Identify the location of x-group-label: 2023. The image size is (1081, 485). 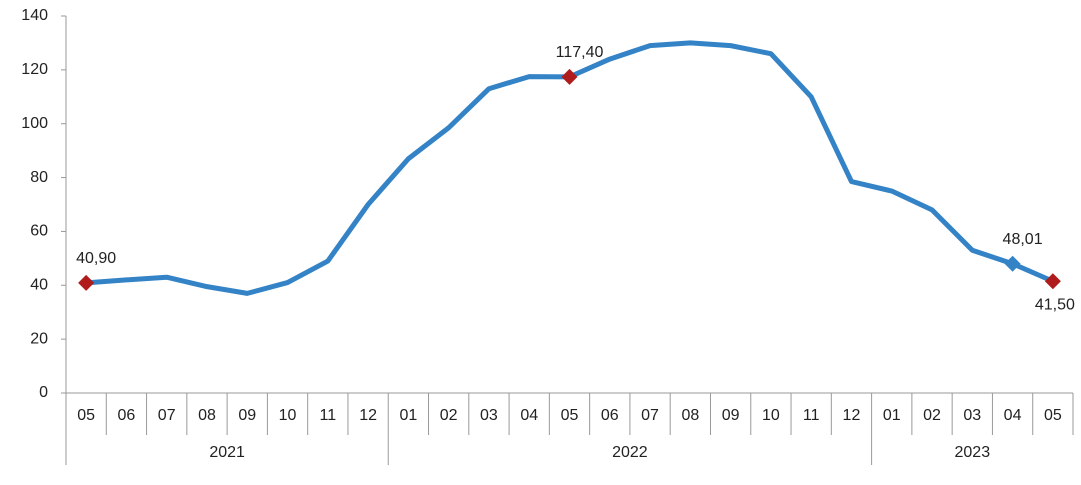
(973, 452).